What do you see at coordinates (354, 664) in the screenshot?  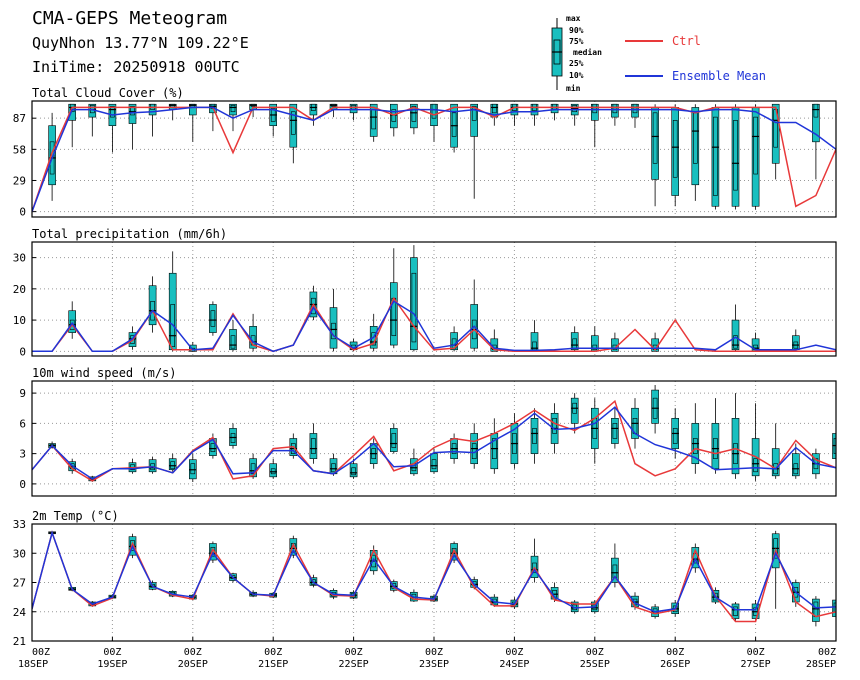 I see `x-tick-day: 22SEP` at bounding box center [354, 664].